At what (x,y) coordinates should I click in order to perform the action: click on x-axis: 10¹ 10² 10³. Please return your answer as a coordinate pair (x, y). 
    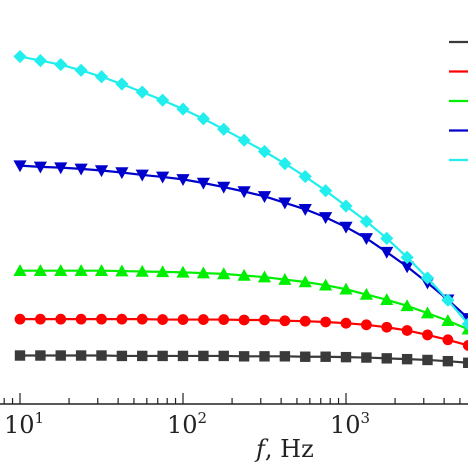
    Looking at the image, I should click on (234, 416).